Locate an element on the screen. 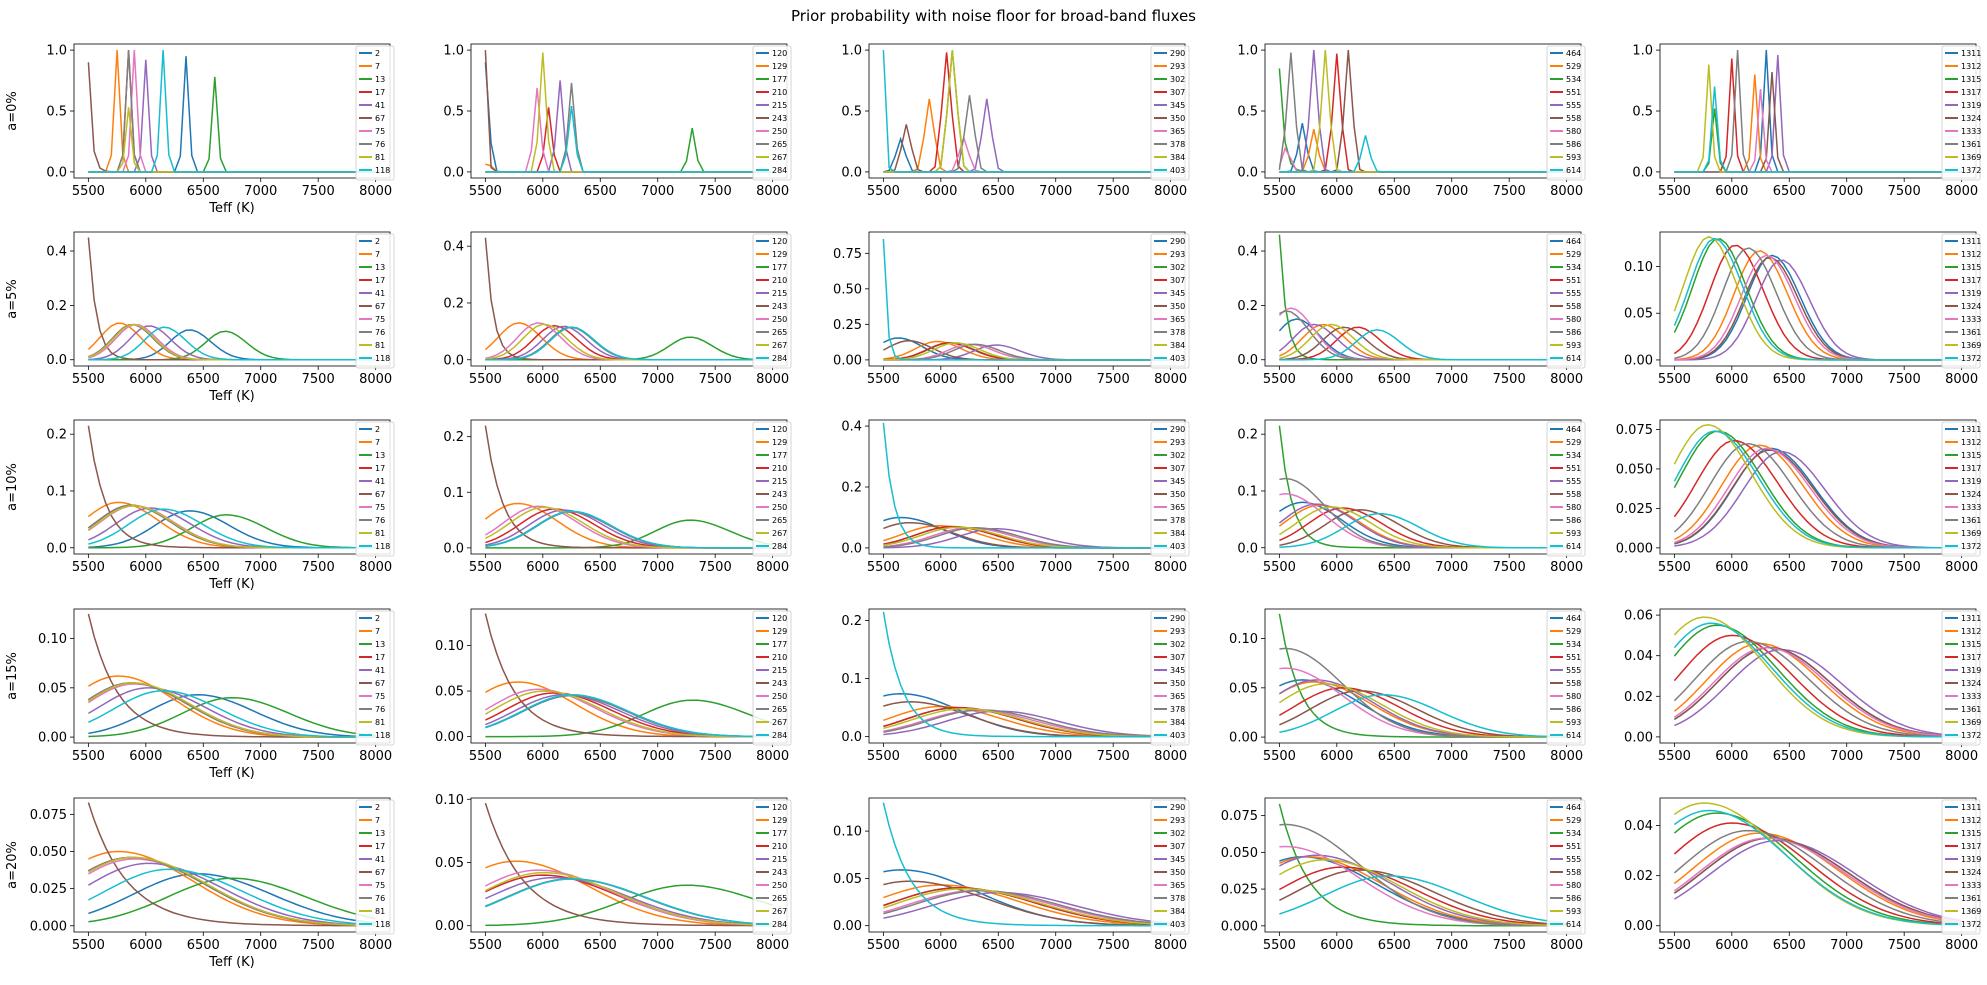 The height and width of the screenshot is (985, 1987). y-tick-label: 0.050 is located at coordinates (48, 852).